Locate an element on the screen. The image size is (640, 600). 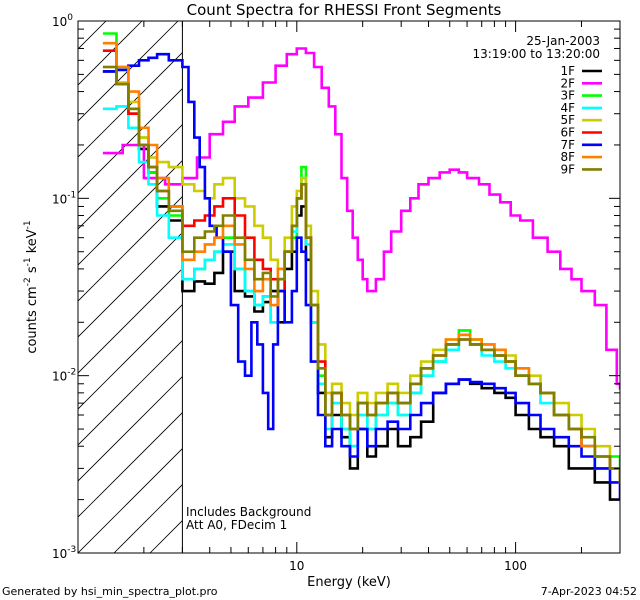
legend-label-1f: 1F is located at coordinates (567, 71).